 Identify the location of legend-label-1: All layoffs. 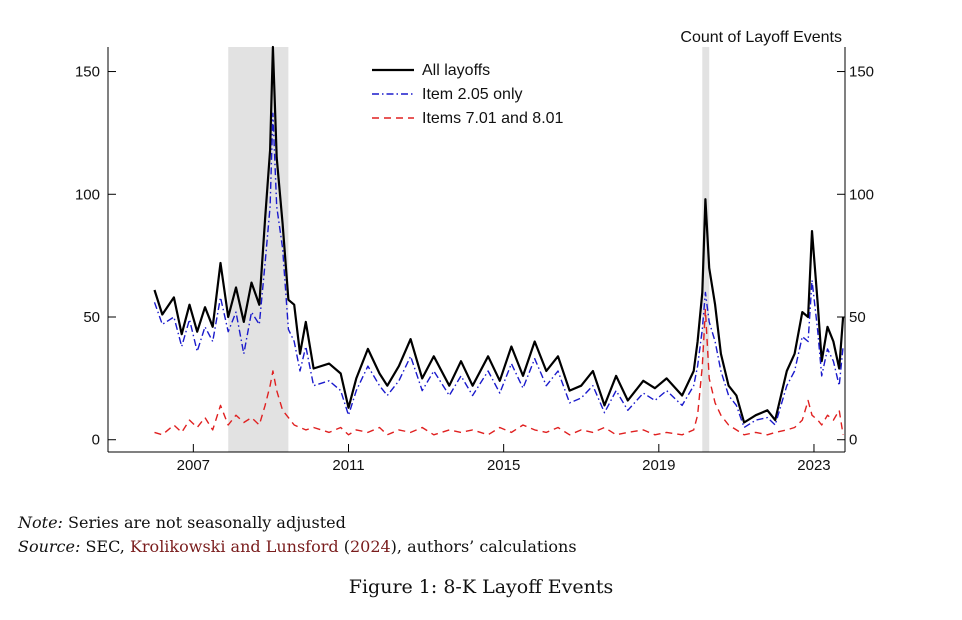
(456, 70).